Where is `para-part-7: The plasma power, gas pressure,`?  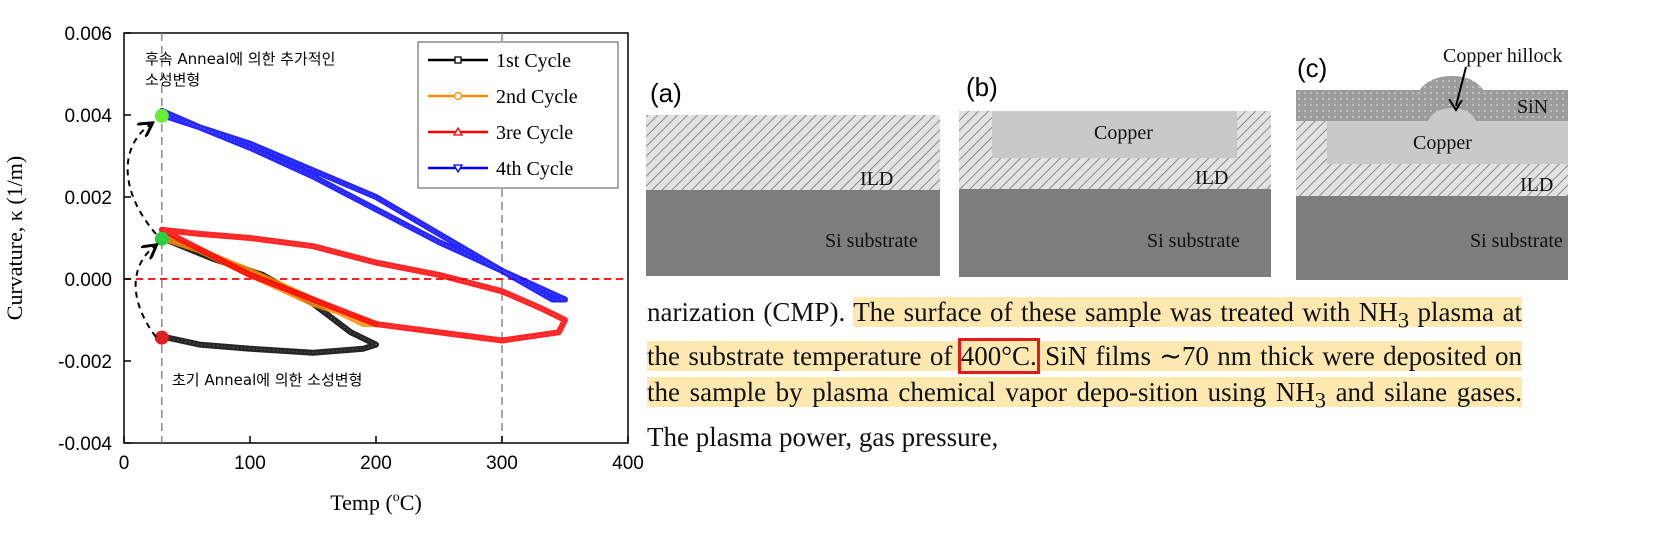 para-part-7: The plasma power, gas pressure, is located at coordinates (823, 436).